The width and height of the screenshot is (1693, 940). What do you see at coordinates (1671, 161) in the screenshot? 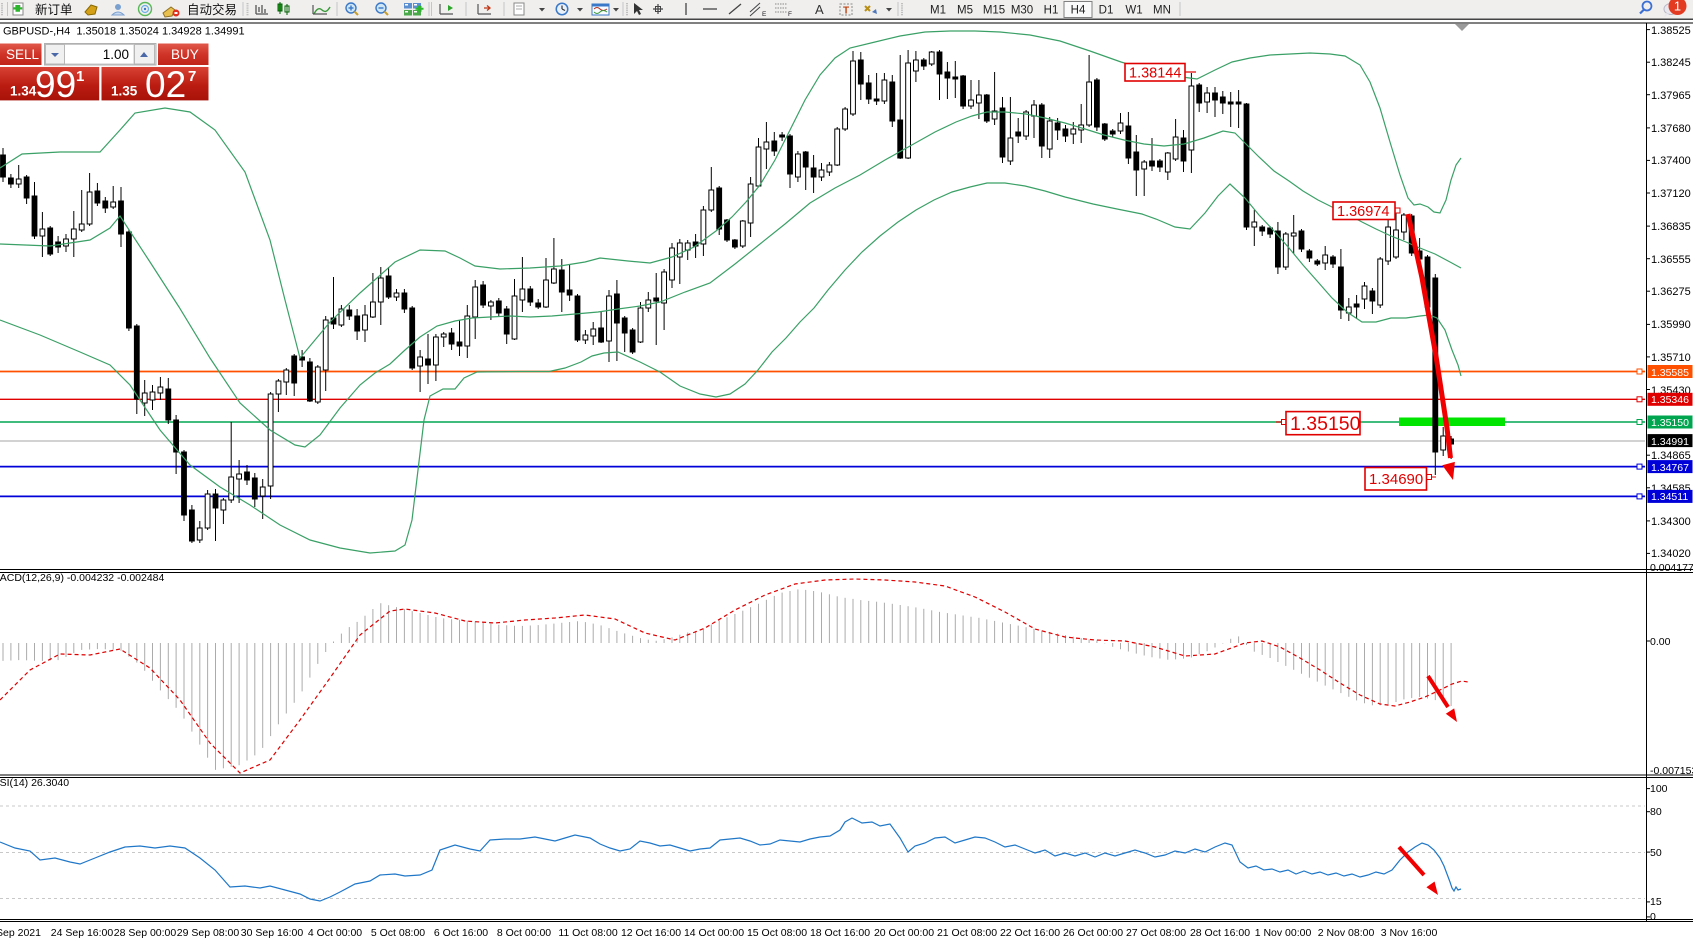
I see `svg-text: 1.37400` at bounding box center [1671, 161].